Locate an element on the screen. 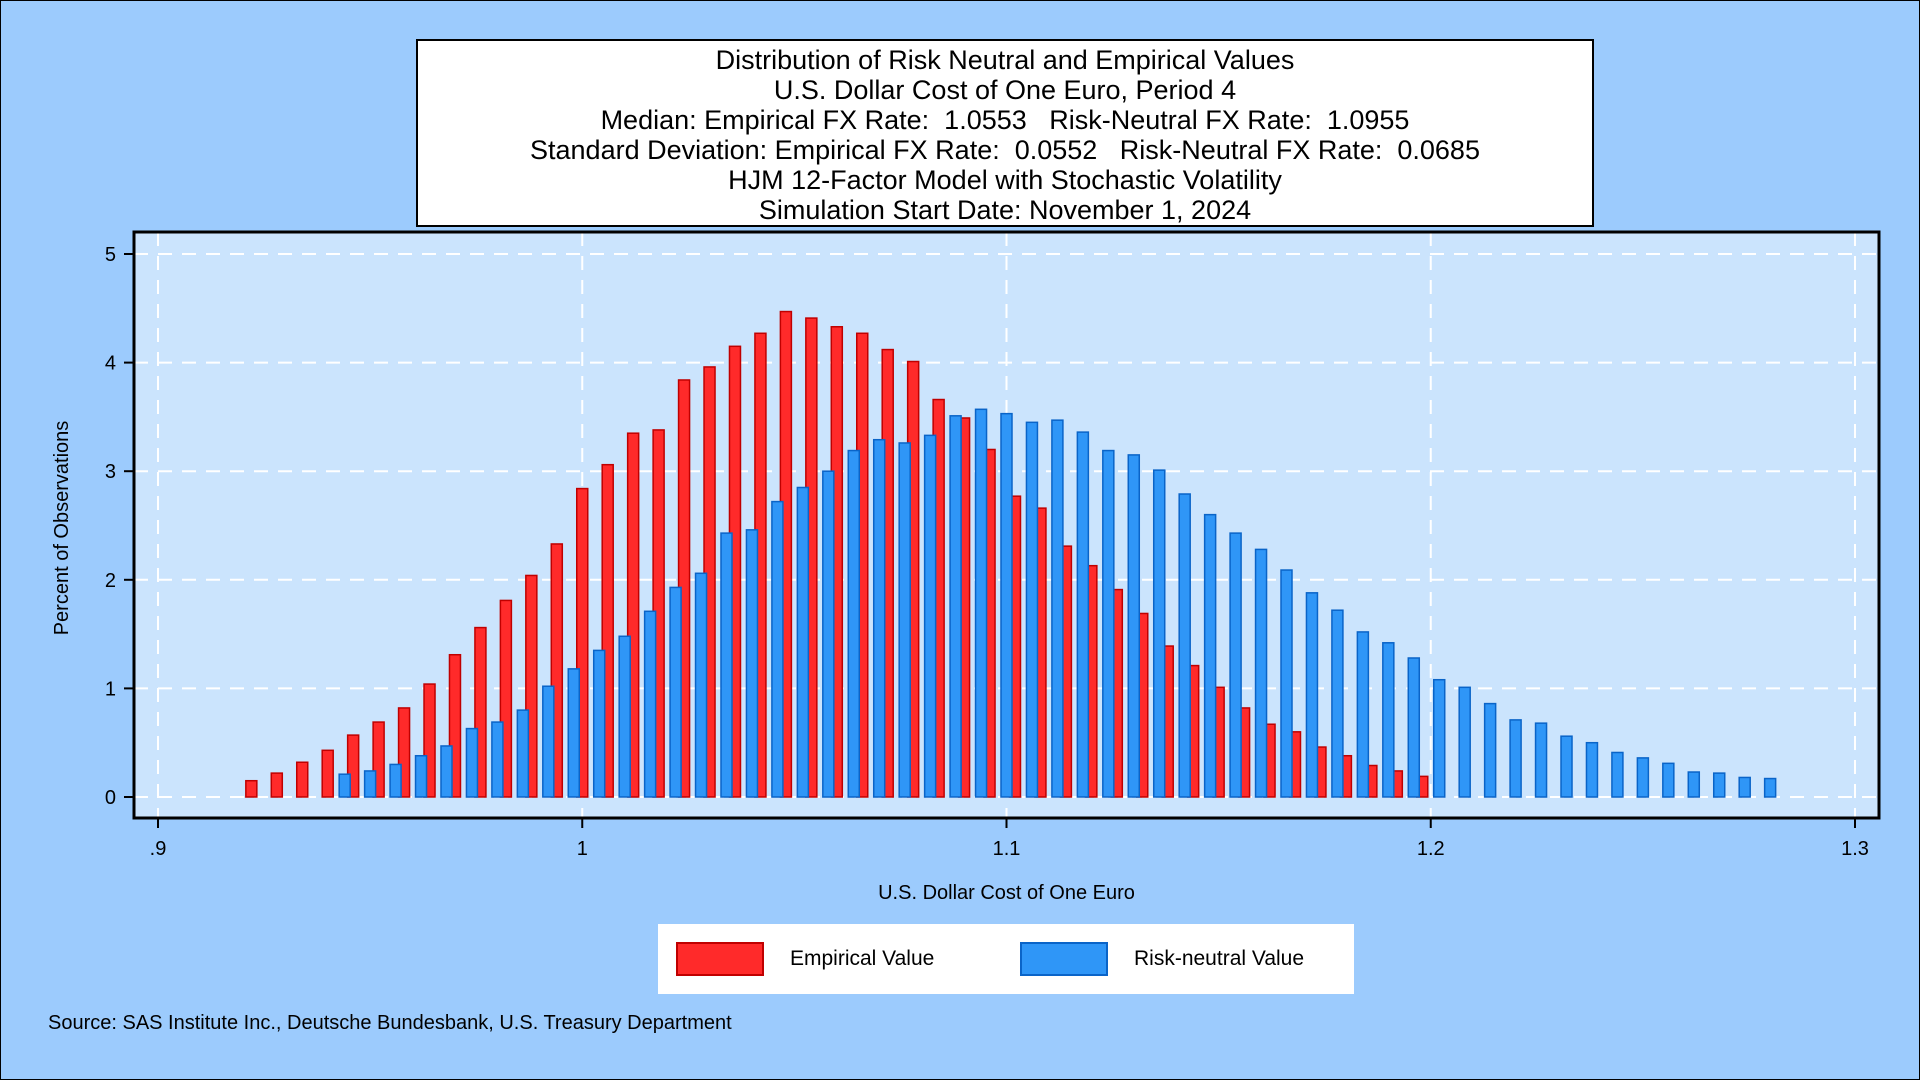  legend-item-empirical: Empirical Value is located at coordinates (805, 959).